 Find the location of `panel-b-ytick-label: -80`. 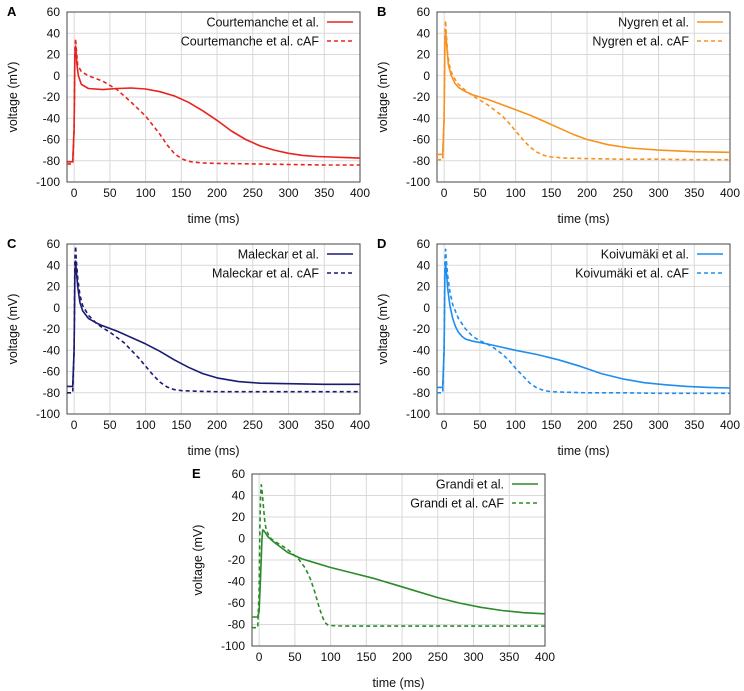

panel-b-ytick-label: -80 is located at coordinates (422, 161).